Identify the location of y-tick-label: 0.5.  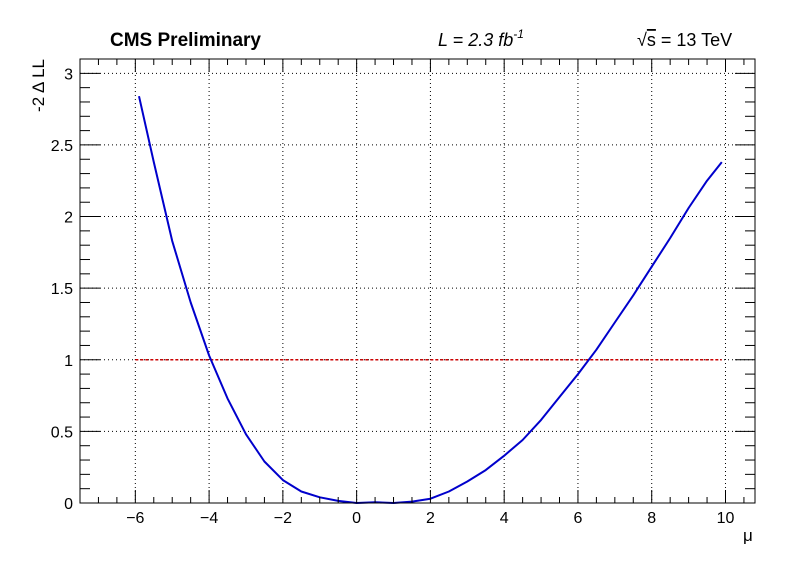
(62, 432).